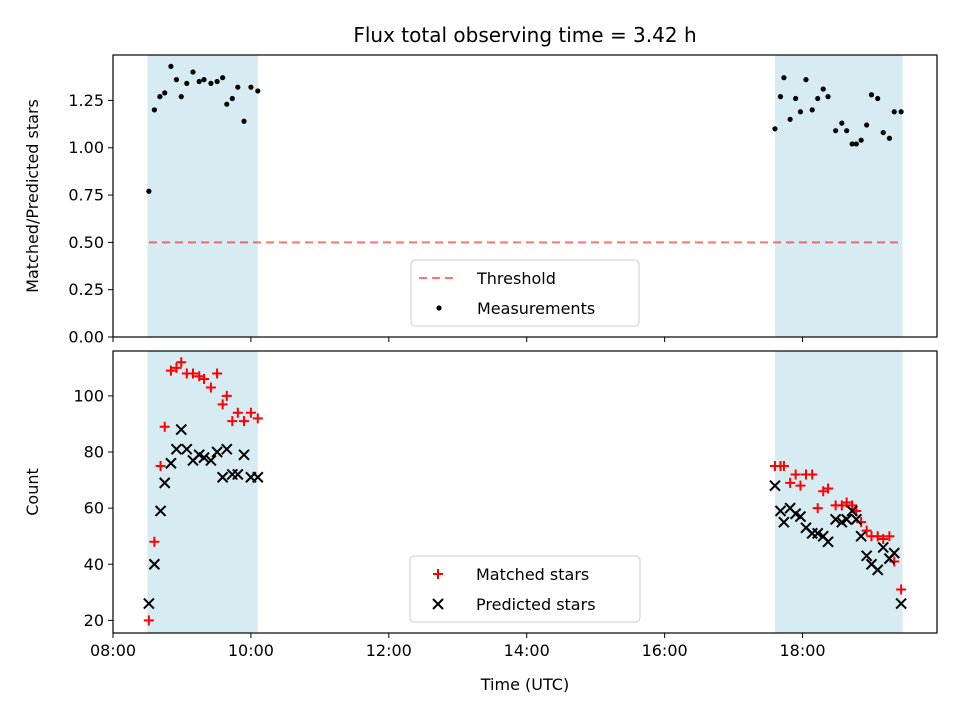 The height and width of the screenshot is (720, 960). I want to click on y-tick-label: 80, so click(94, 452).